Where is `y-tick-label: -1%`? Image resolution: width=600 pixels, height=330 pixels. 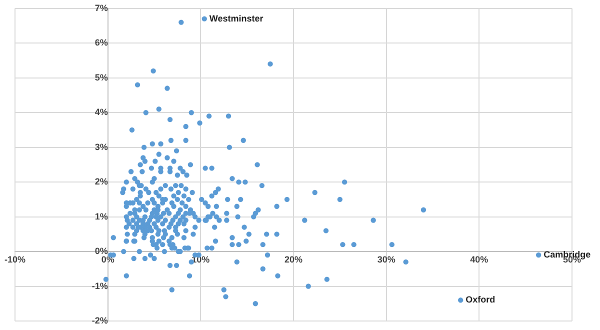 y-tick-label: -1% is located at coordinates (100, 285).